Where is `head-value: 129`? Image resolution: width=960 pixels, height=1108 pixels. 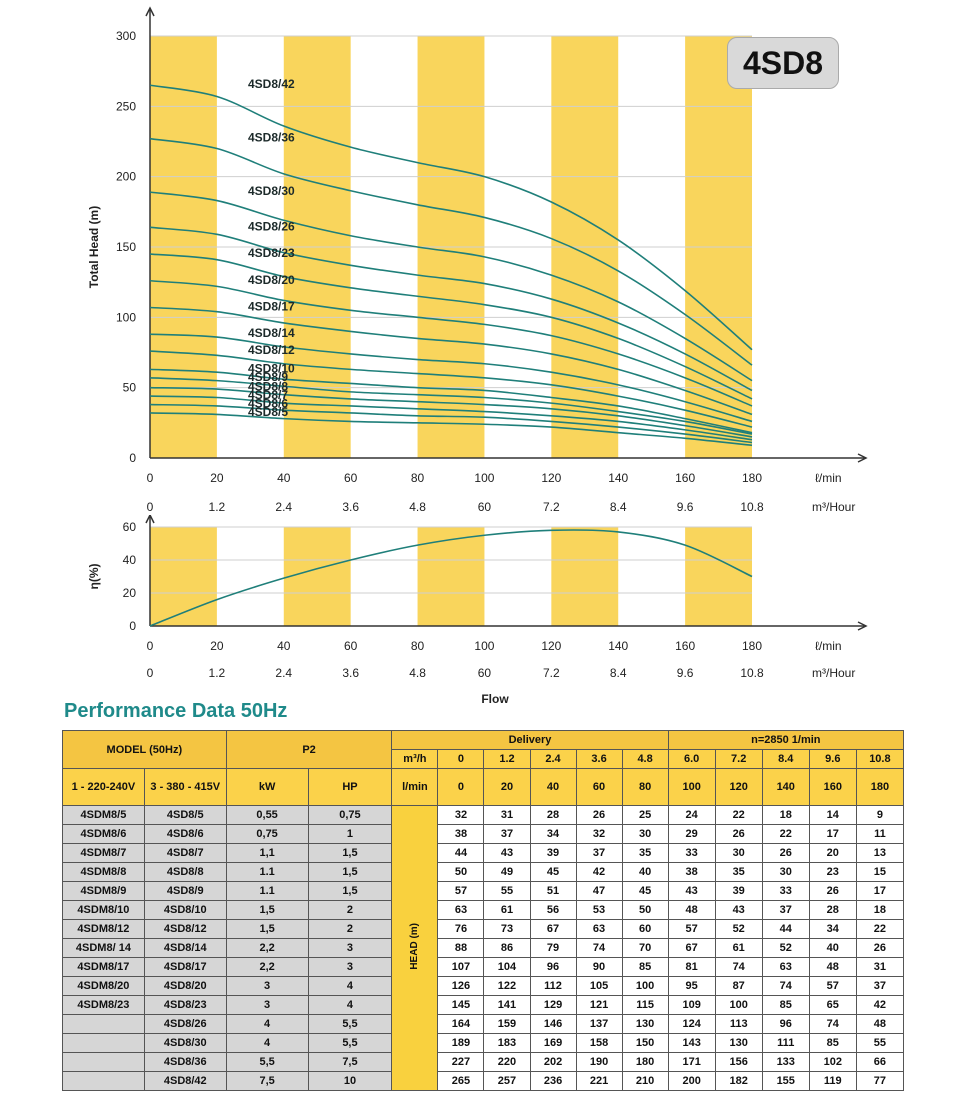 head-value: 129 is located at coordinates (553, 1005).